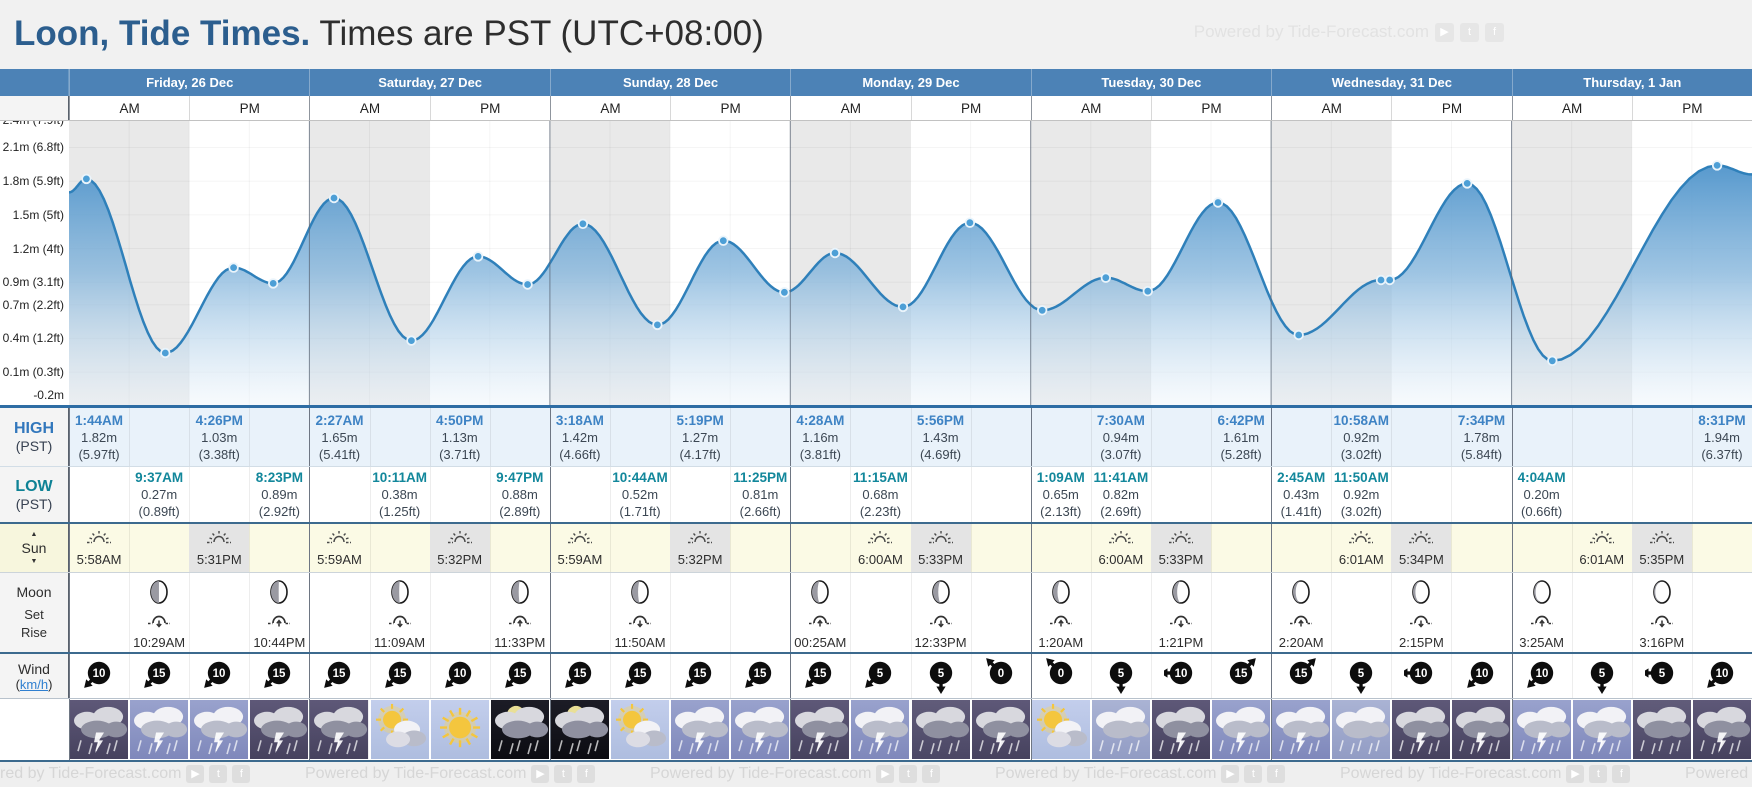 The width and height of the screenshot is (1752, 787). Describe the element at coordinates (580, 437) in the screenshot. I see `high-tide-cell: 3:18AM 1.42m (4.66ft)` at that location.